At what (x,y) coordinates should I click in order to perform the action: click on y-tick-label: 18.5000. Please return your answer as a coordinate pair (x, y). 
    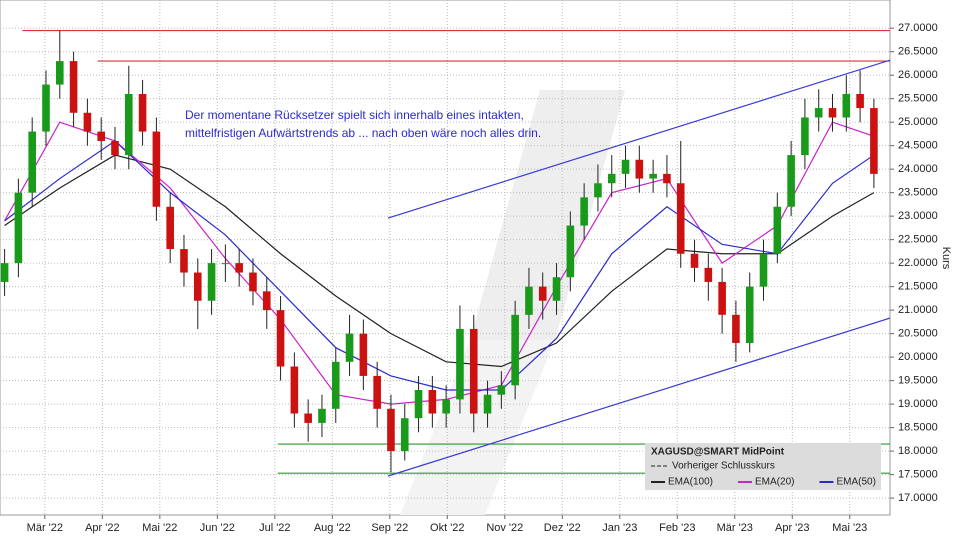
    Looking at the image, I should click on (918, 428).